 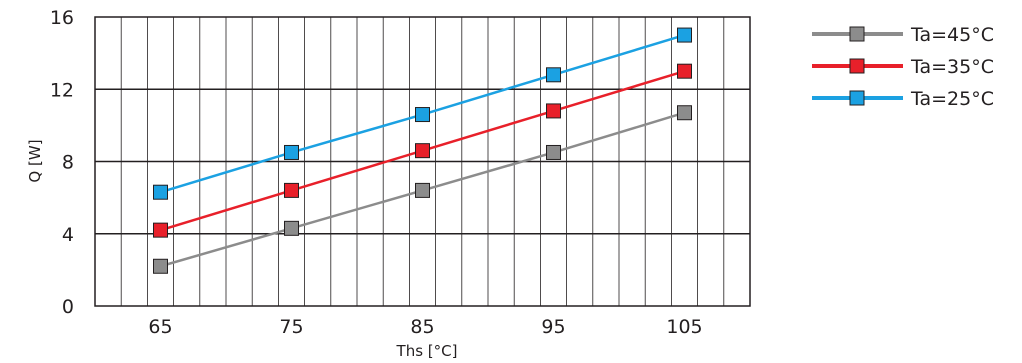 What do you see at coordinates (952, 99) in the screenshot?
I see `legend-label: Ta=25°C` at bounding box center [952, 99].